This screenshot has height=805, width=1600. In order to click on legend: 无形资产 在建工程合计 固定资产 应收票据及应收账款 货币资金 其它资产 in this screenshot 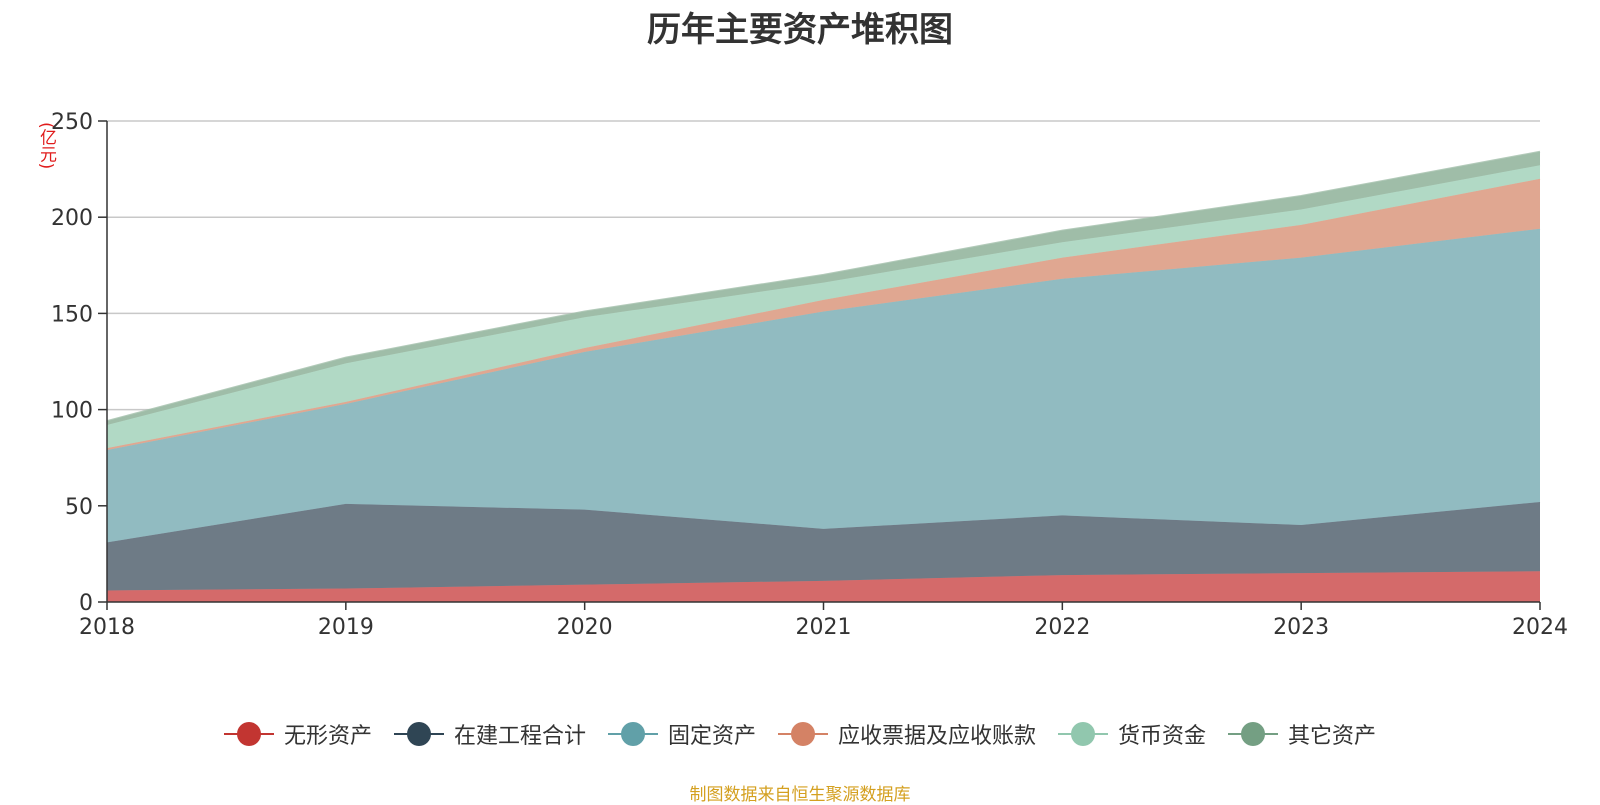, I will do `click(800, 734)`.